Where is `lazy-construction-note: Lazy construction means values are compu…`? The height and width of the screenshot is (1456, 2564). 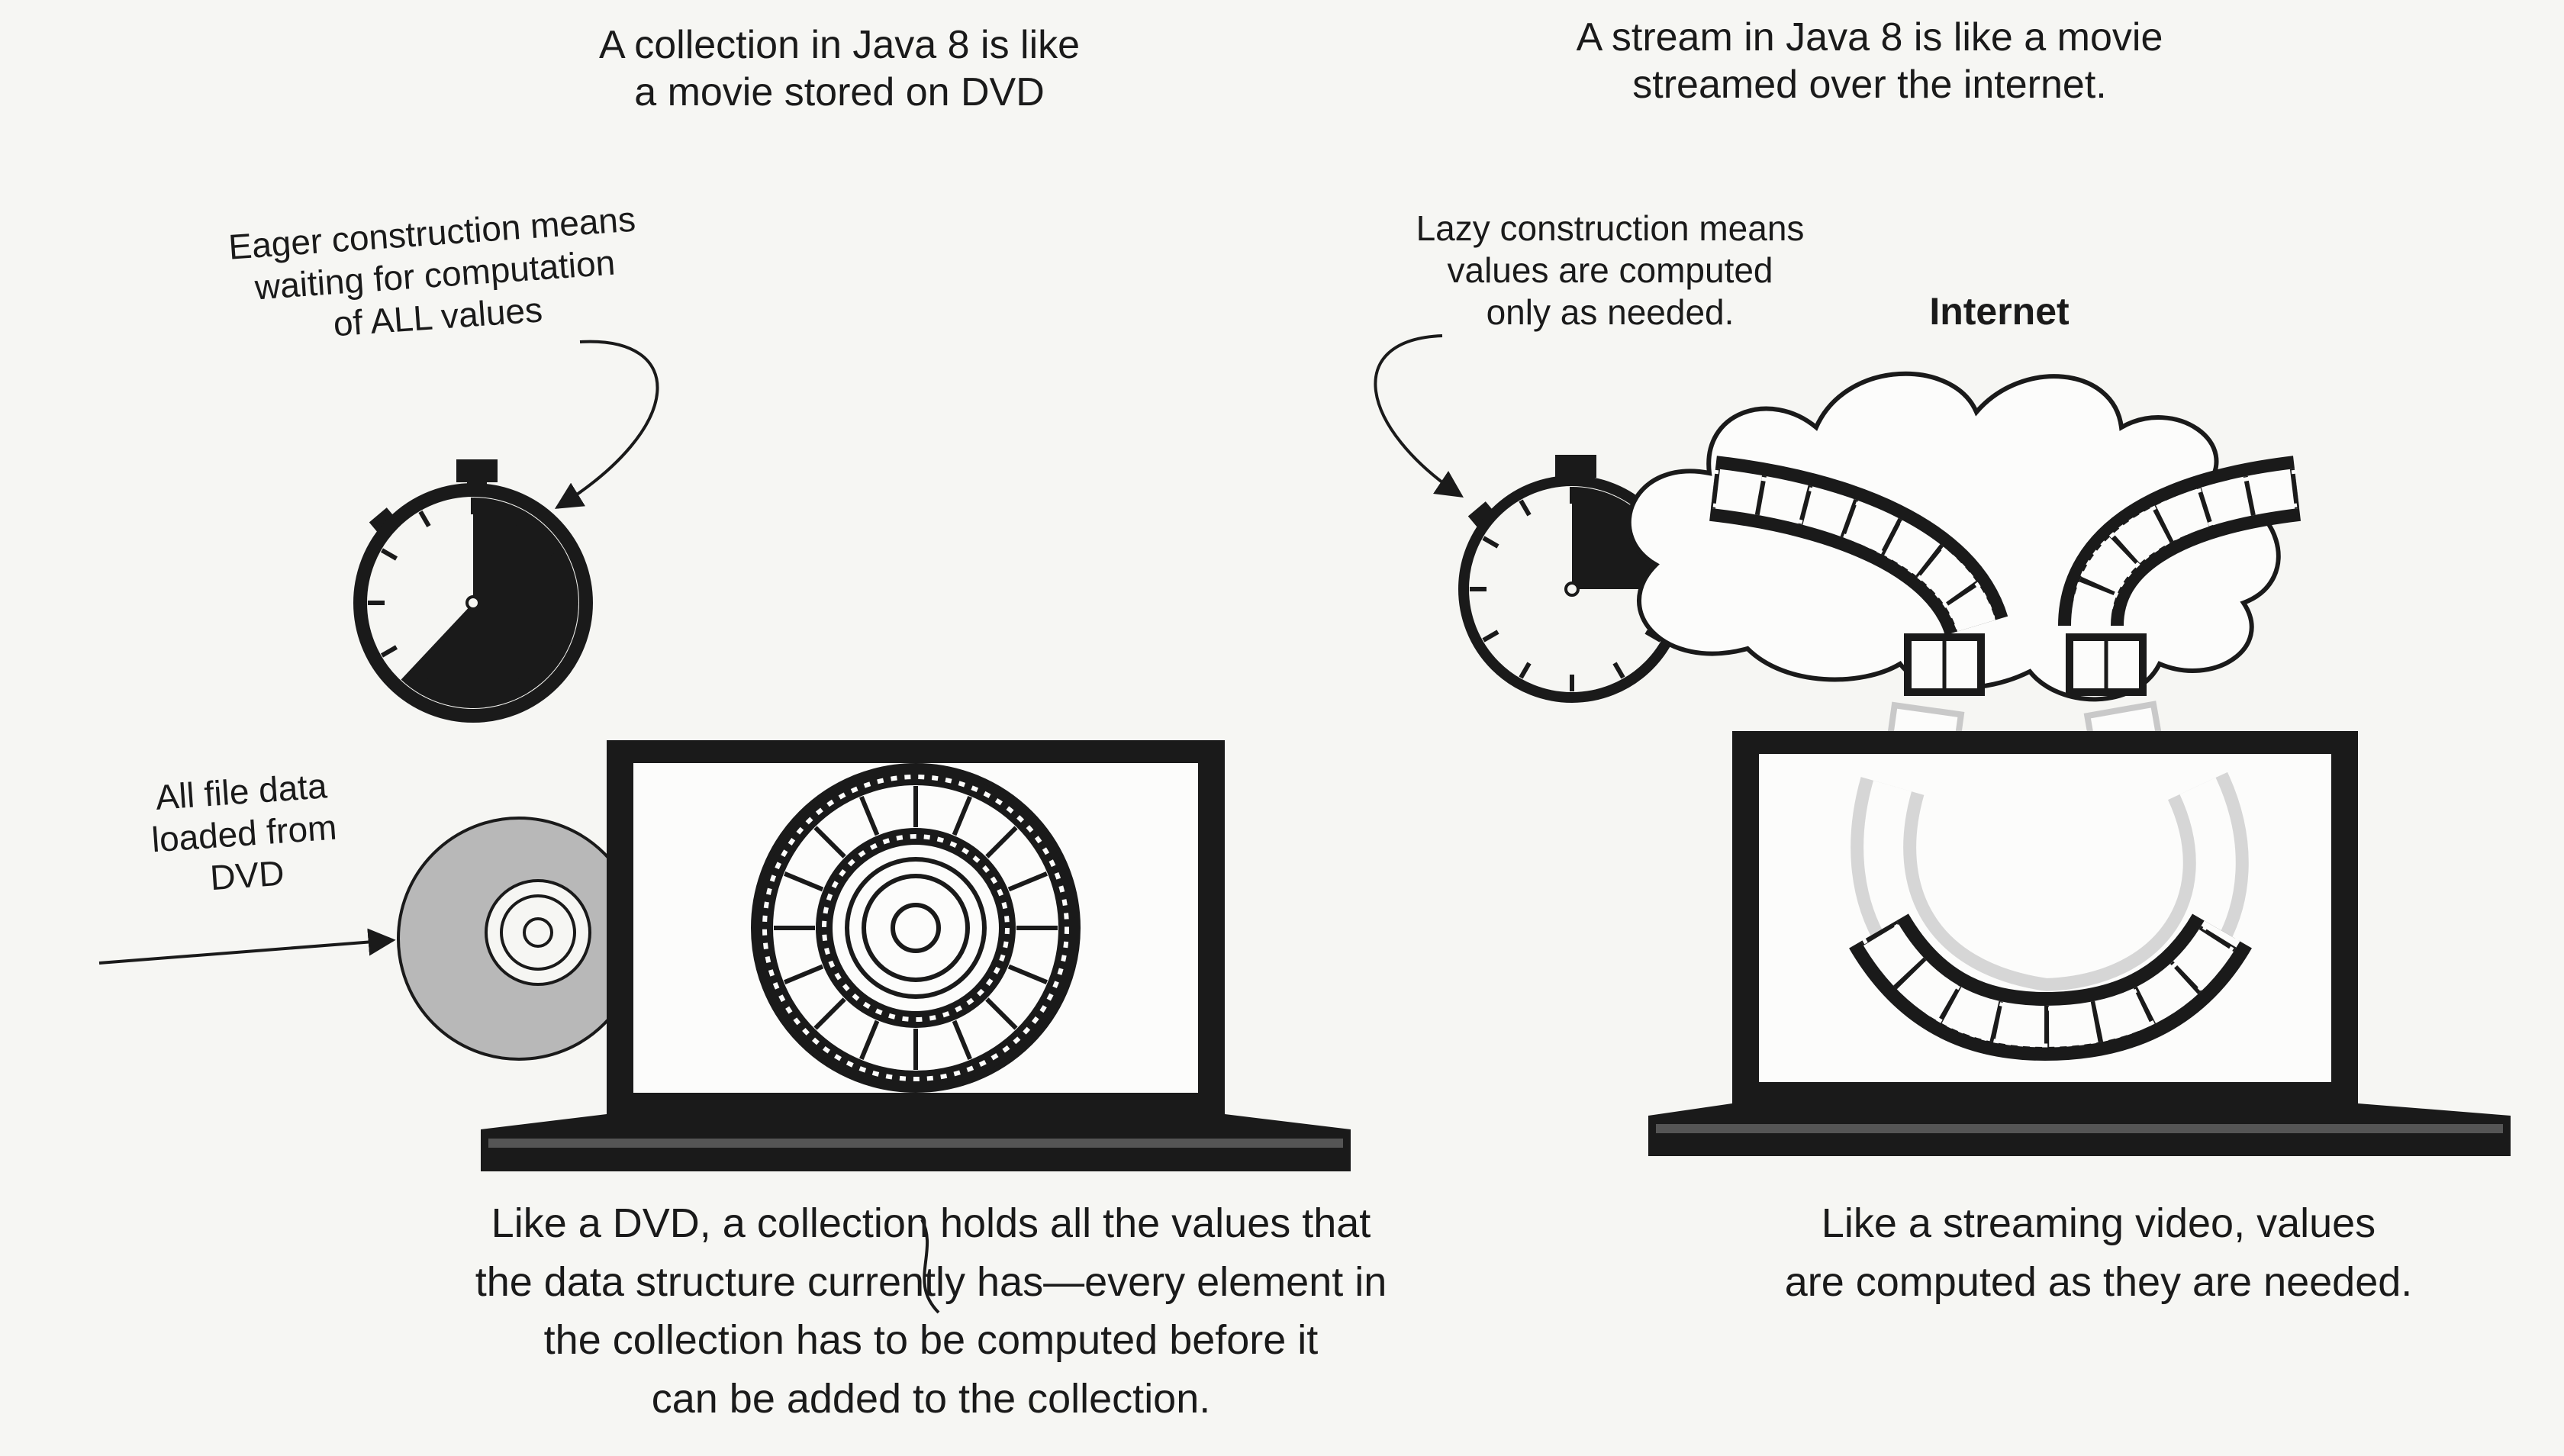
lazy-construction-note: Lazy construction means values are compu… is located at coordinates (1610, 270).